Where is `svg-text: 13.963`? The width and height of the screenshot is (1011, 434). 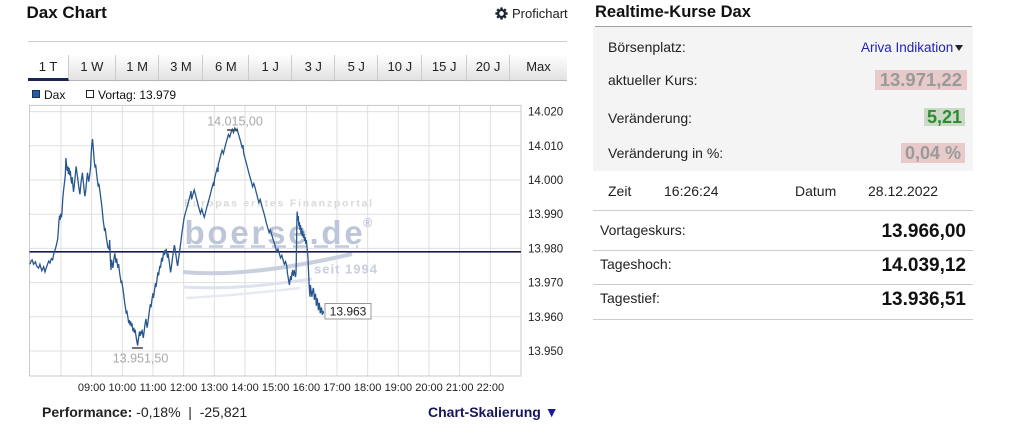 svg-text: 13.963 is located at coordinates (348, 312).